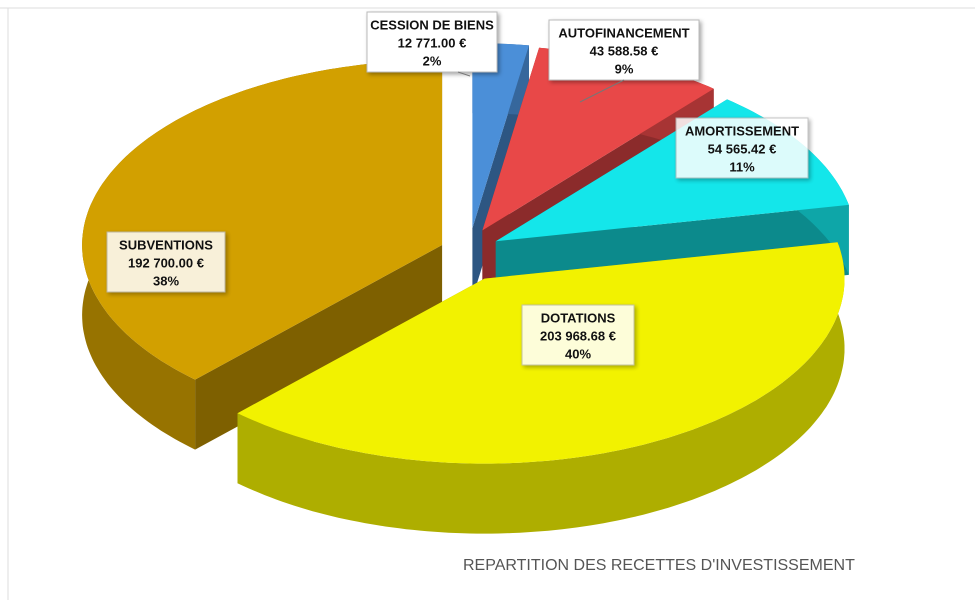 This screenshot has height=600, width=975. I want to click on label-percent: 40%, so click(578, 353).